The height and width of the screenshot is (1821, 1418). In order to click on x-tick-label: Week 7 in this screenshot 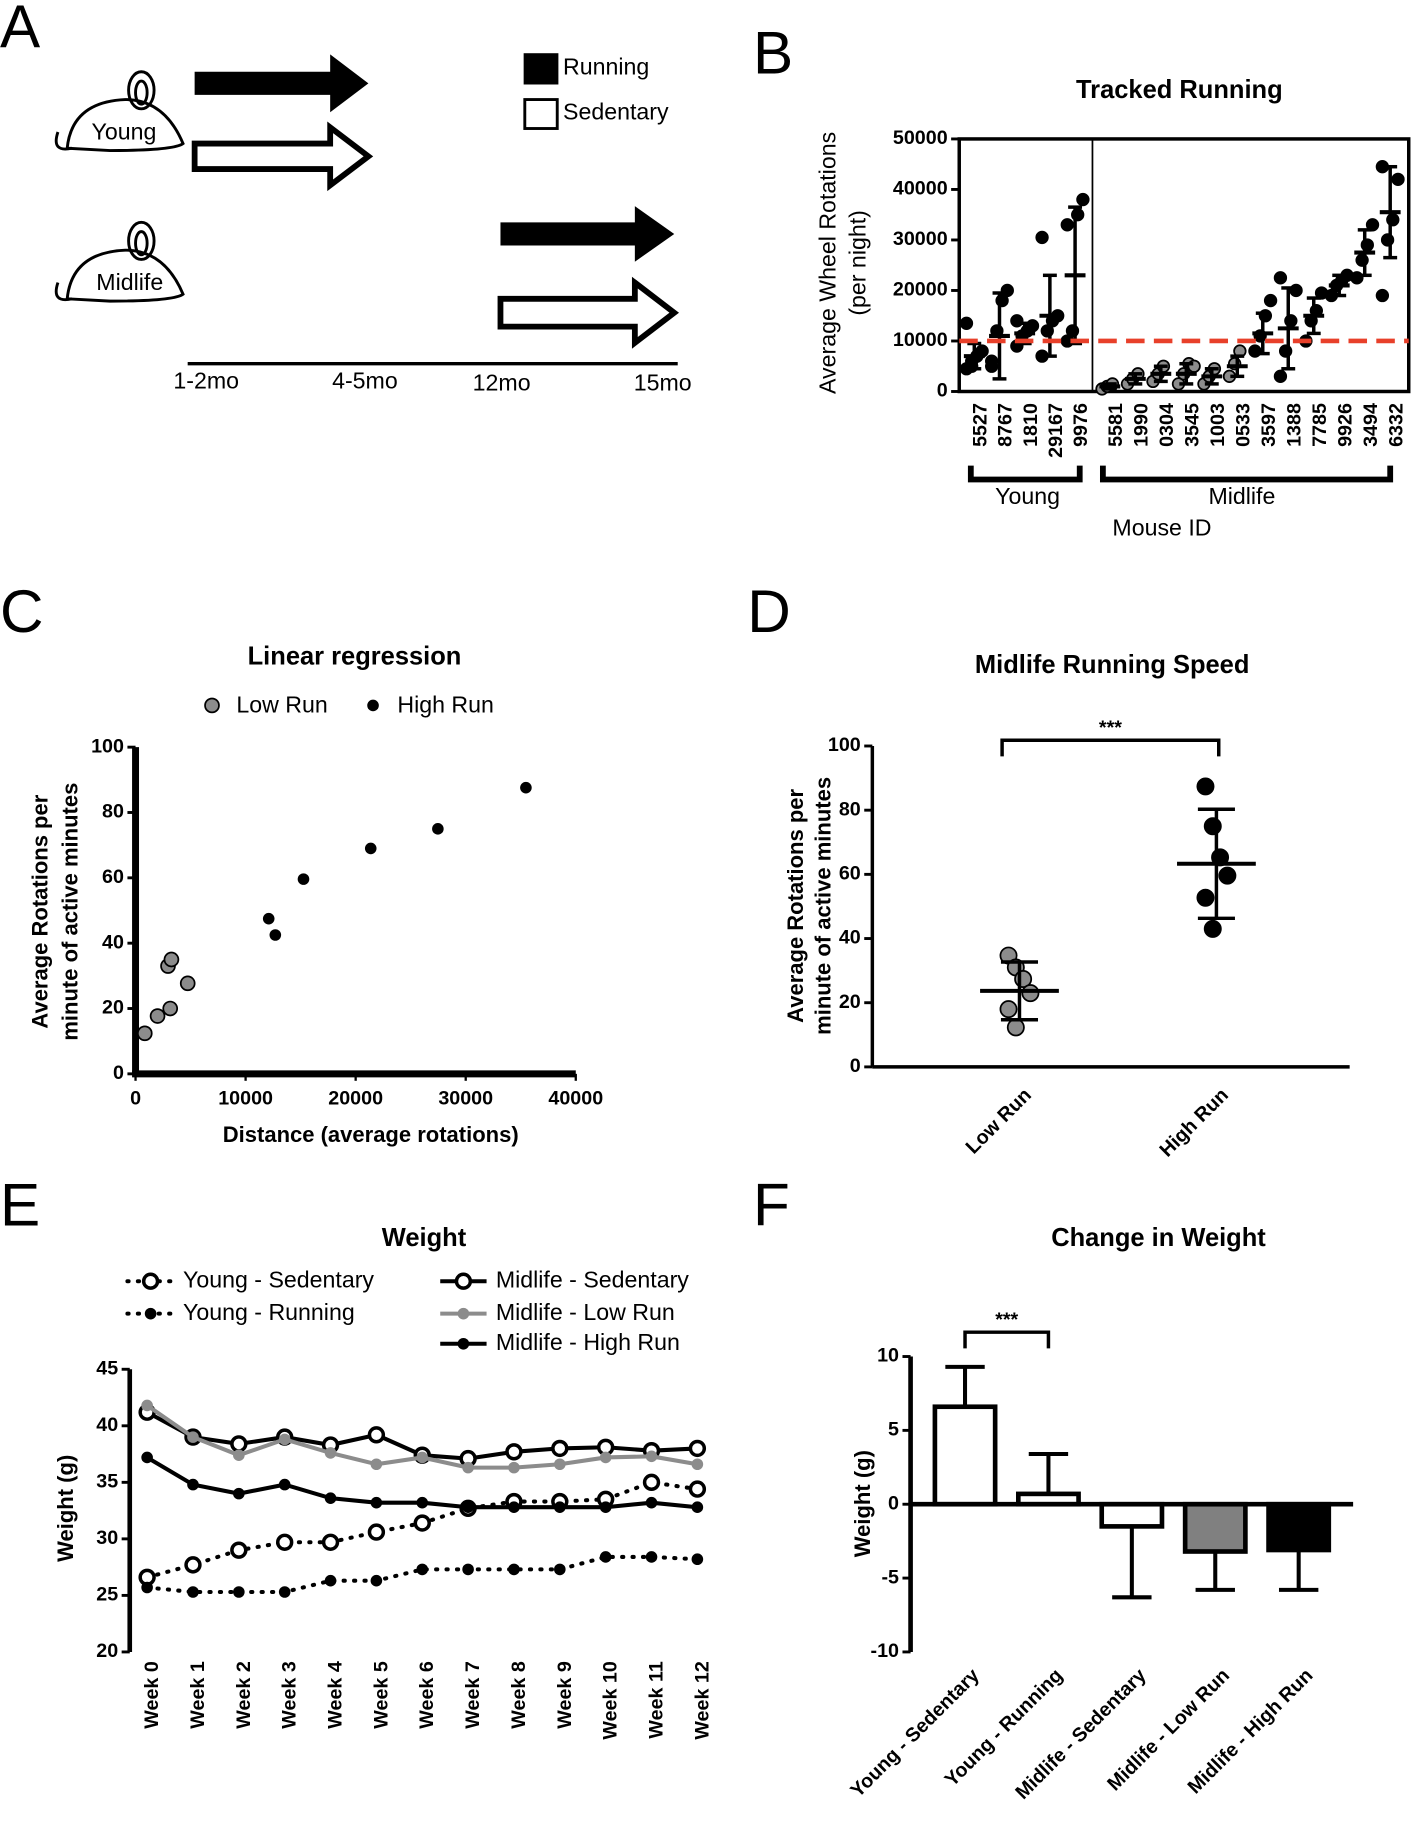, I will do `click(473, 1695)`.